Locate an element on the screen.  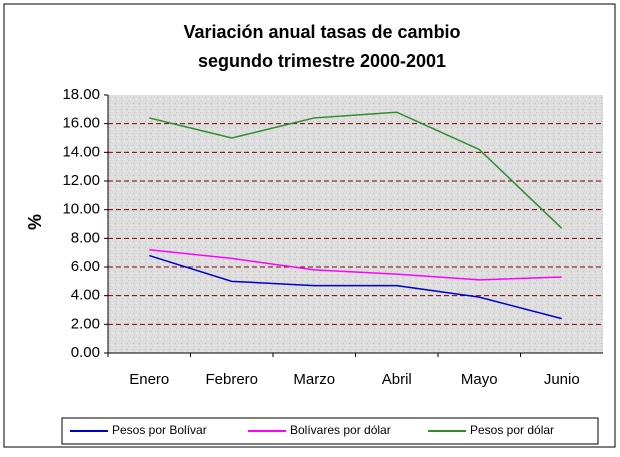
y-tick-label: 8.00 is located at coordinates (85, 237).